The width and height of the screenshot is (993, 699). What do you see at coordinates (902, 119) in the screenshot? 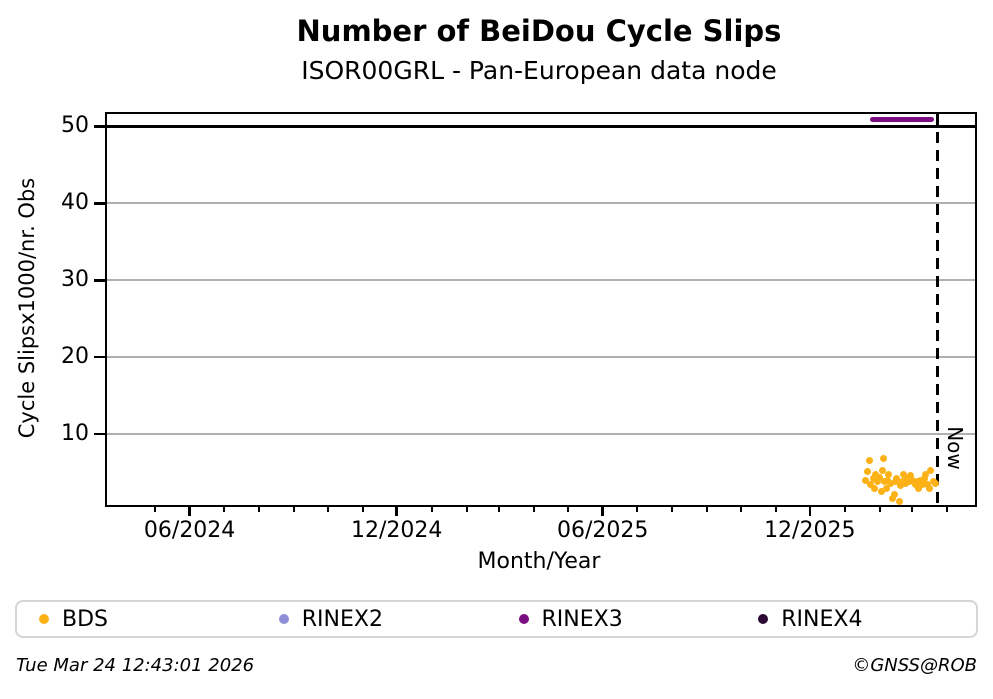
I see `series-segment-rinex3` at bounding box center [902, 119].